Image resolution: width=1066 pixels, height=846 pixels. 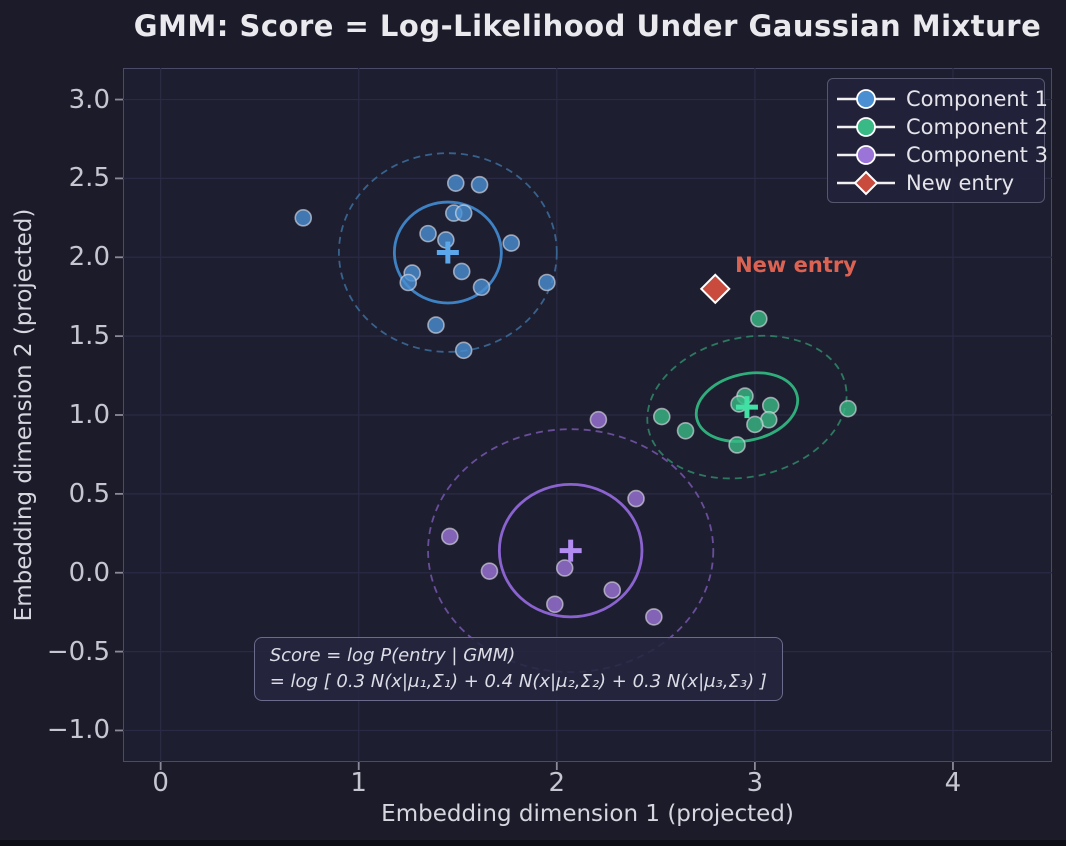 What do you see at coordinates (89, 99) in the screenshot?
I see `y-tick-label: 3.0` at bounding box center [89, 99].